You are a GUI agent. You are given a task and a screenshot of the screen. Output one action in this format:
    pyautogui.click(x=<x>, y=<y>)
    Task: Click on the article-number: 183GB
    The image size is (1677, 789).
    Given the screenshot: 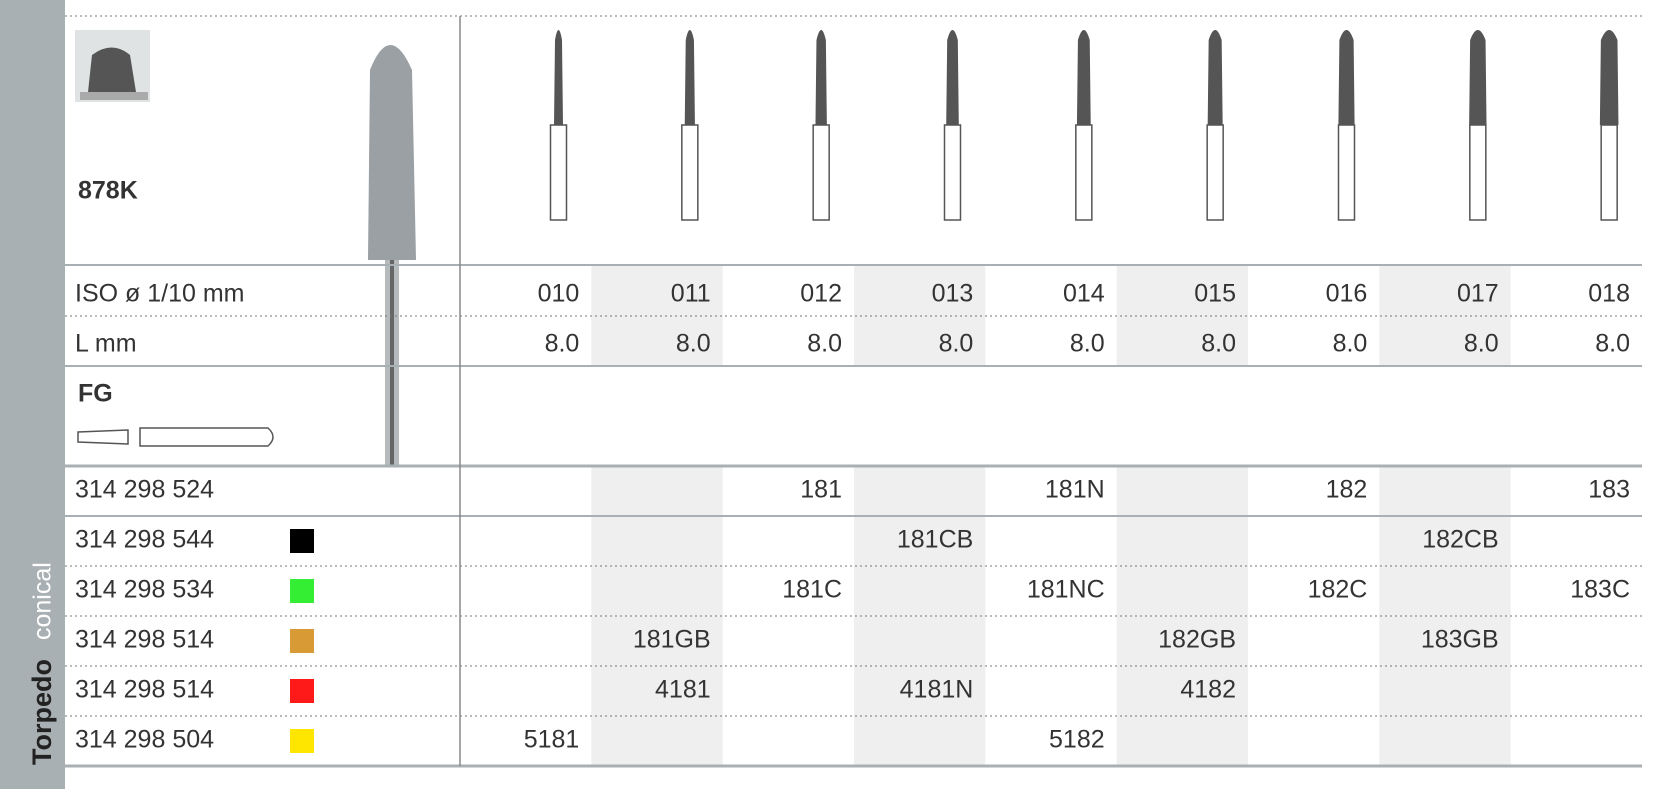 What is the action you would take?
    pyautogui.click(x=1460, y=640)
    